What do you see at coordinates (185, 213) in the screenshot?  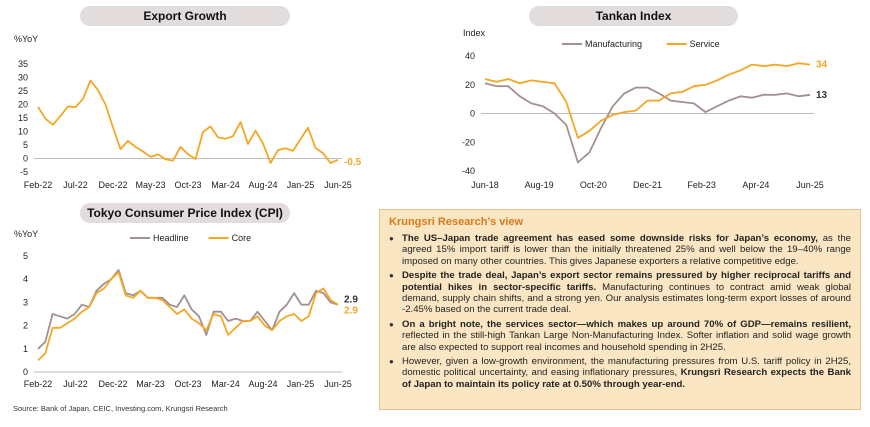 I see `tokyo-cpi-title: Tokyo Consumer Price Index (CPI)` at bounding box center [185, 213].